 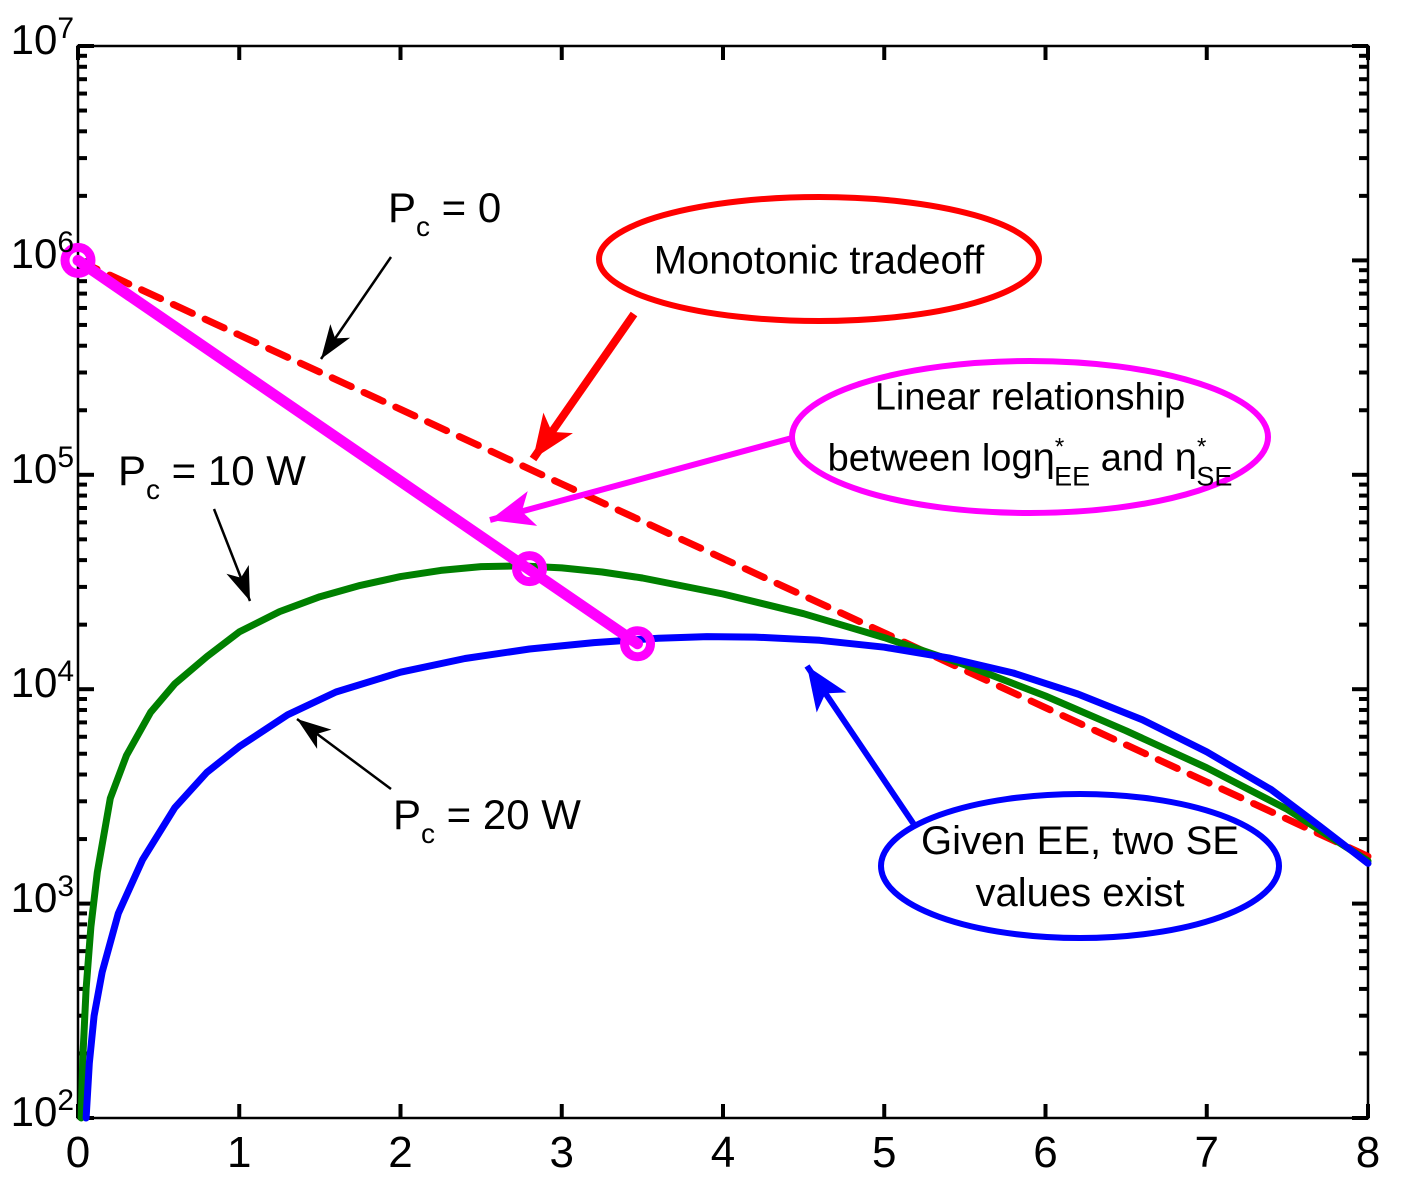 I want to click on linear-arrow, so click(x=641, y=480).